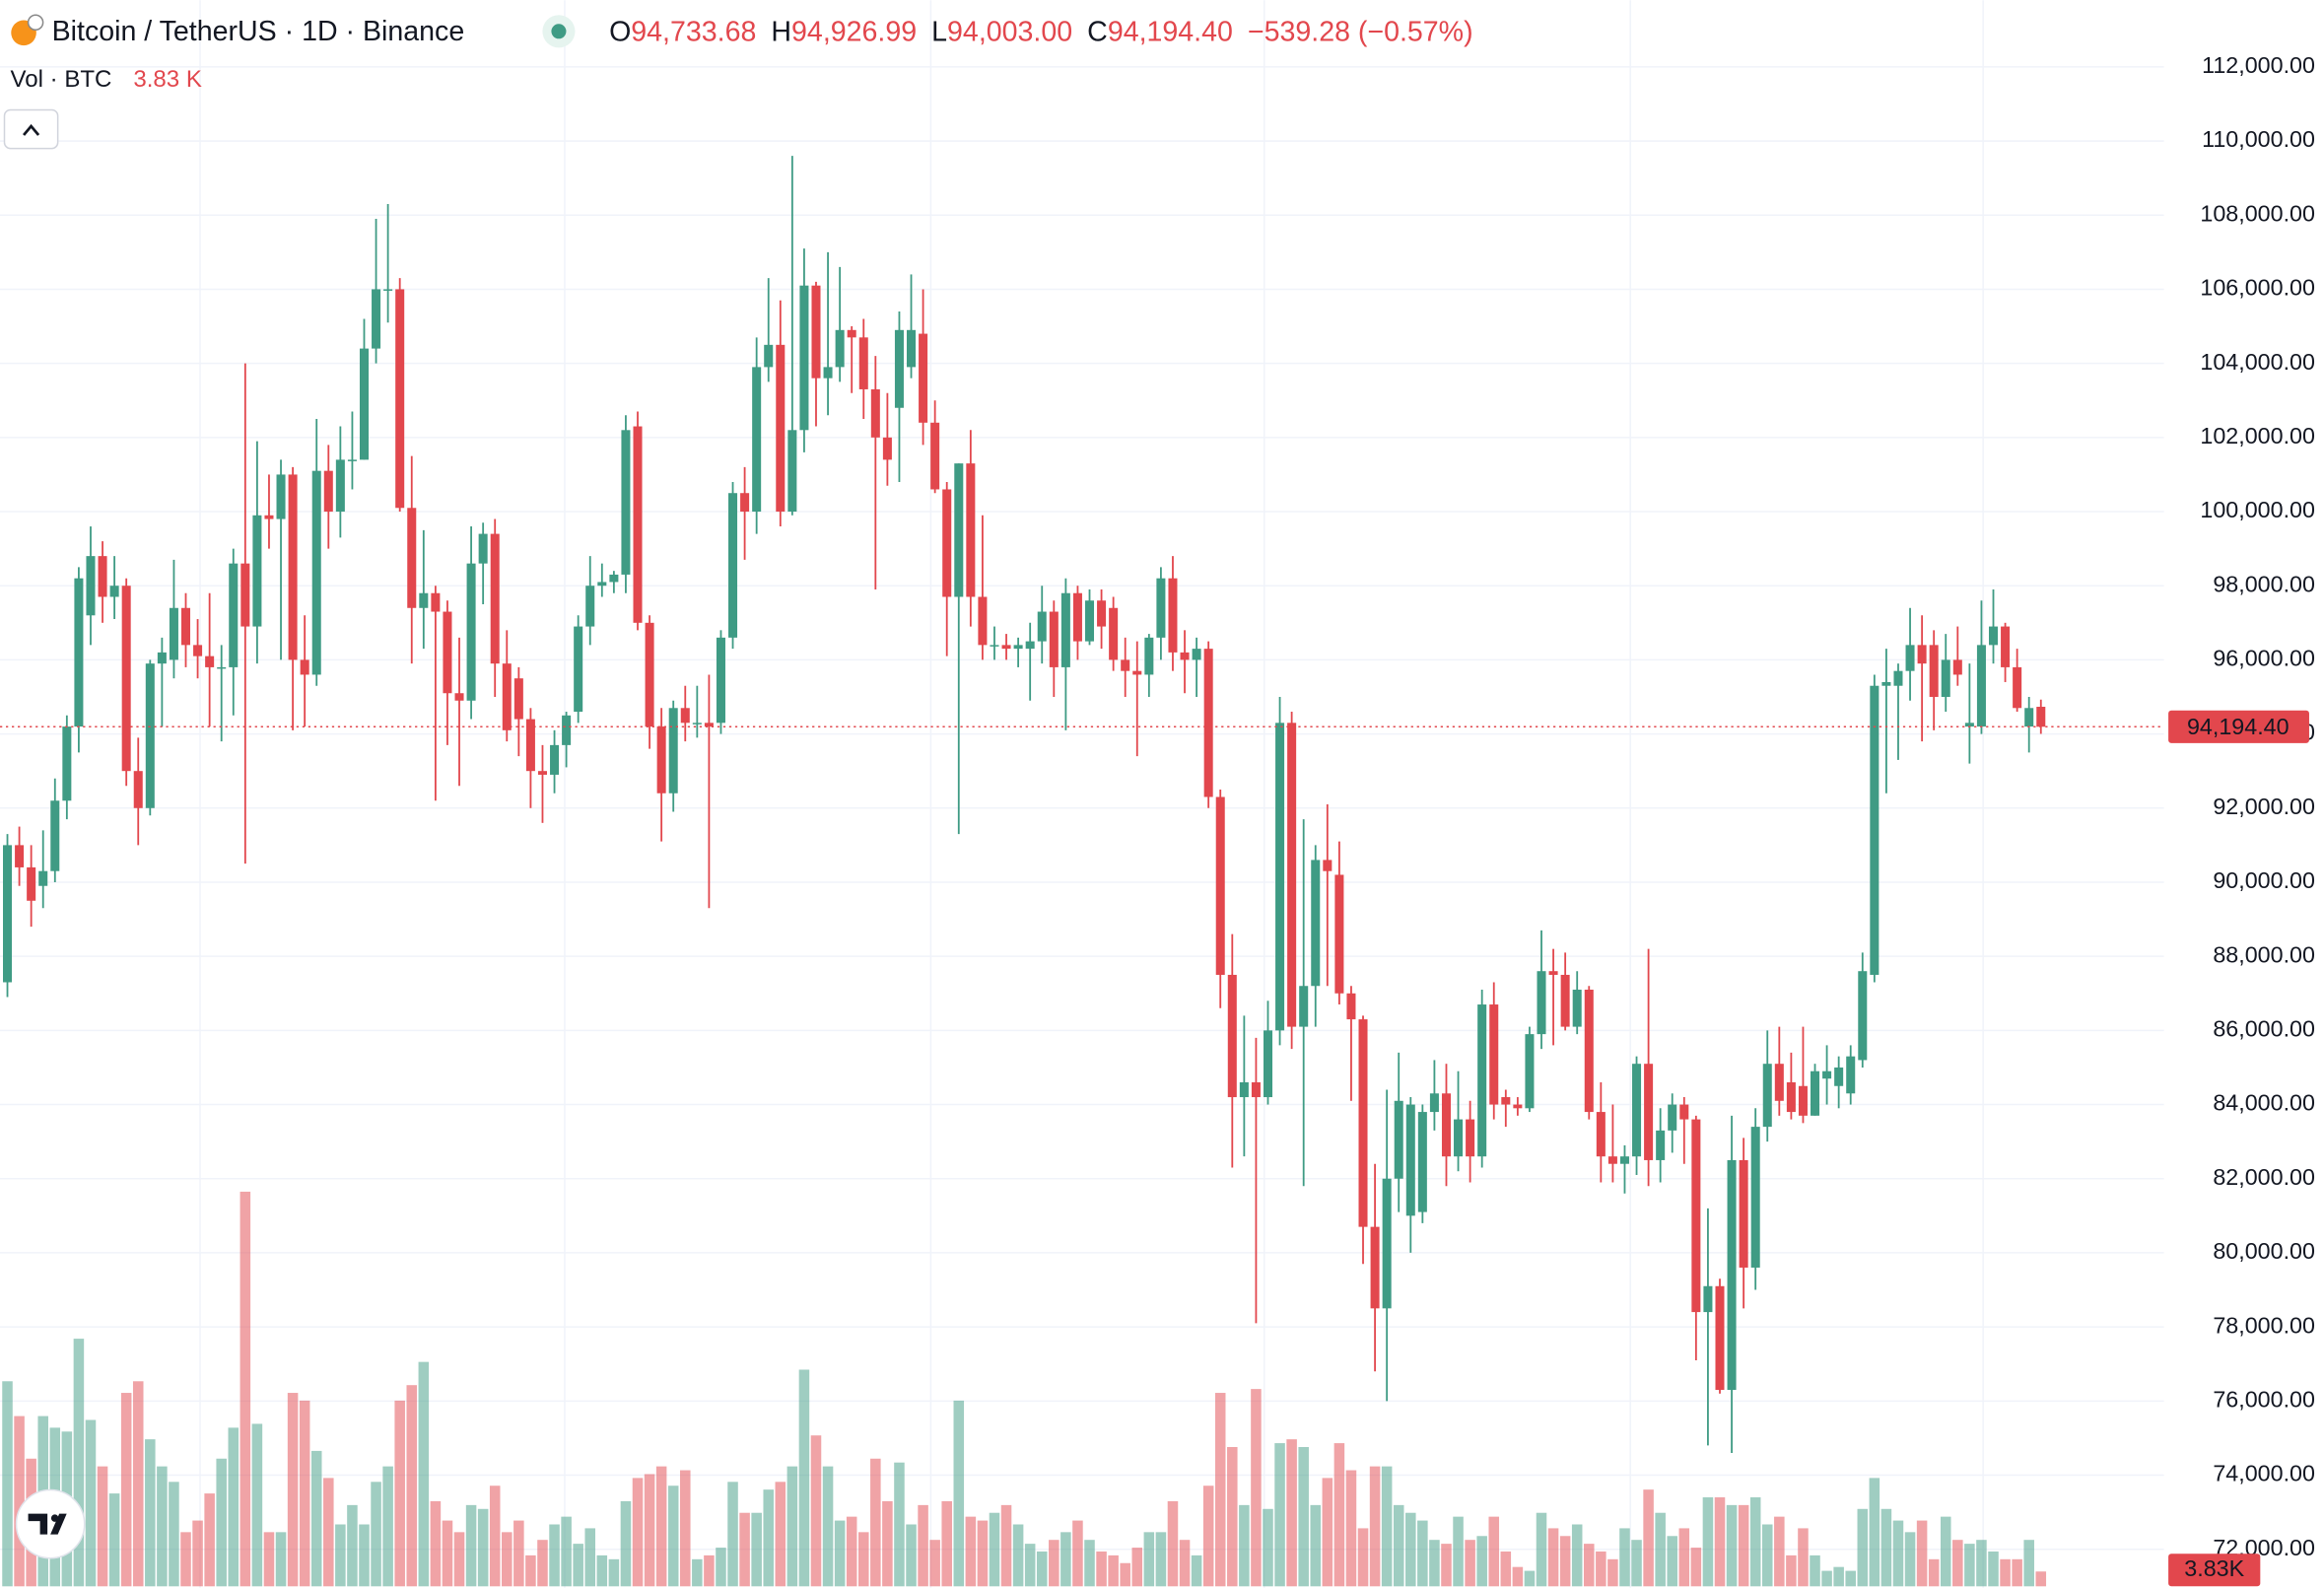  Describe the element at coordinates (258, 31) in the screenshot. I see `symbol: Bitcoin / TetherUS · 1D · Binance` at that location.